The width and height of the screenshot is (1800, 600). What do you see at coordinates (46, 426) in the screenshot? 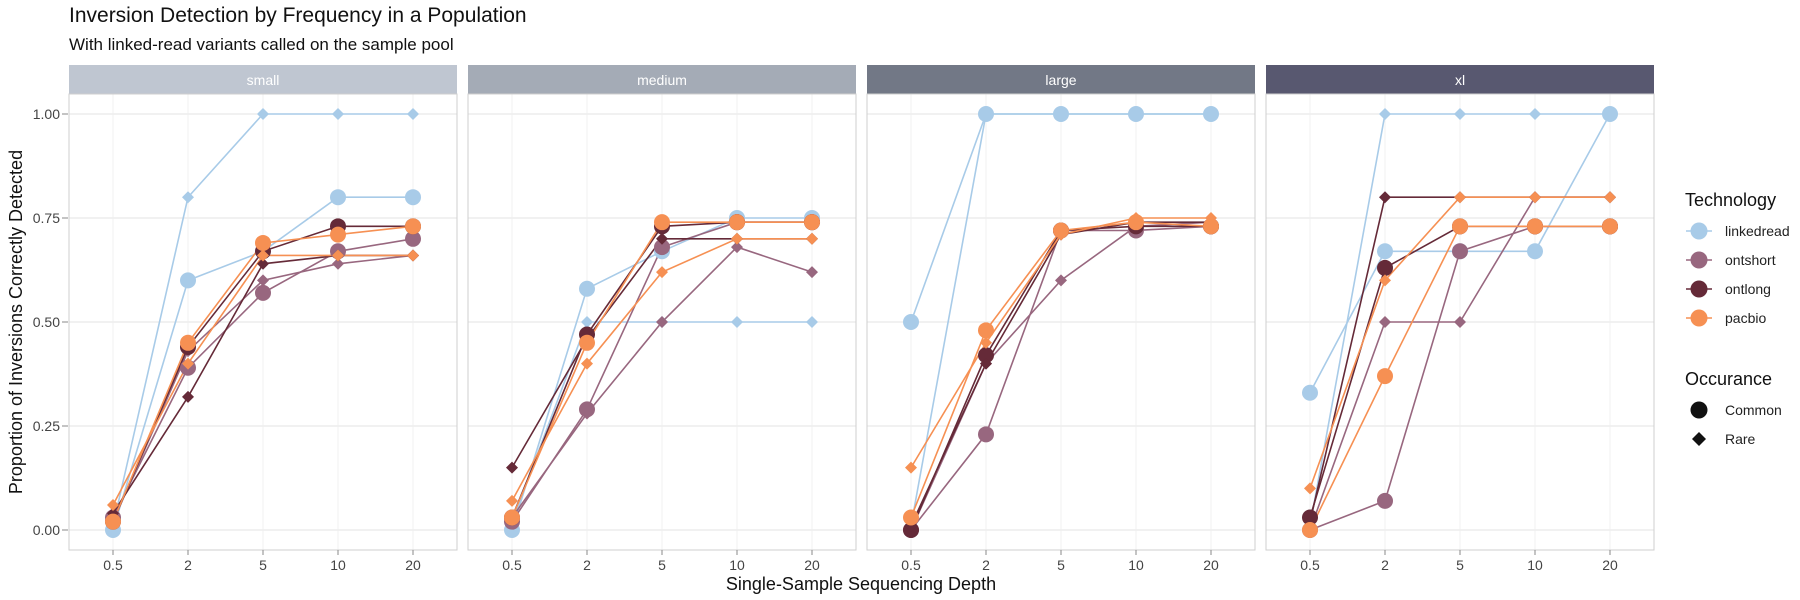
I see `y-tick-label: 0.25` at bounding box center [46, 426].